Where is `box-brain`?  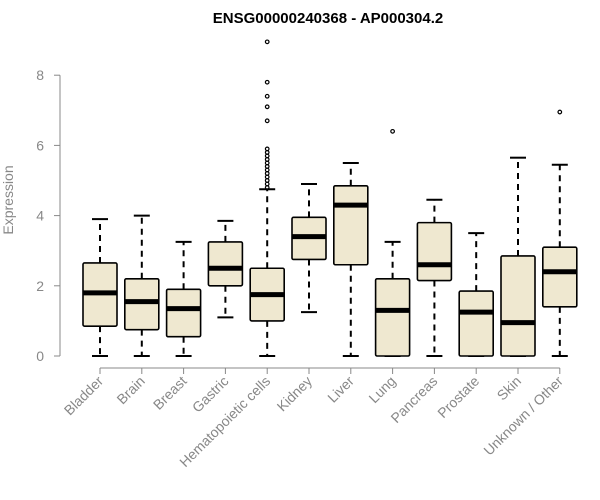
box-brain is located at coordinates (142, 285).